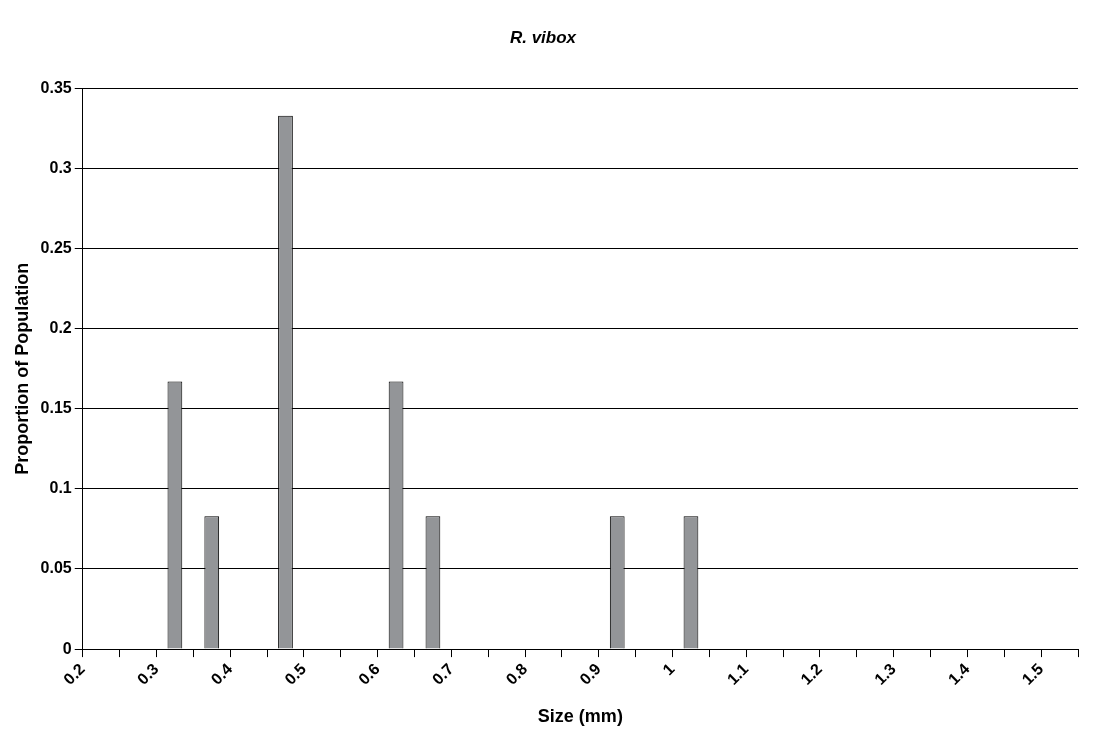 This screenshot has height=742, width=1107. Describe the element at coordinates (221, 674) in the screenshot. I see `x-tick-label: 0.4` at that location.